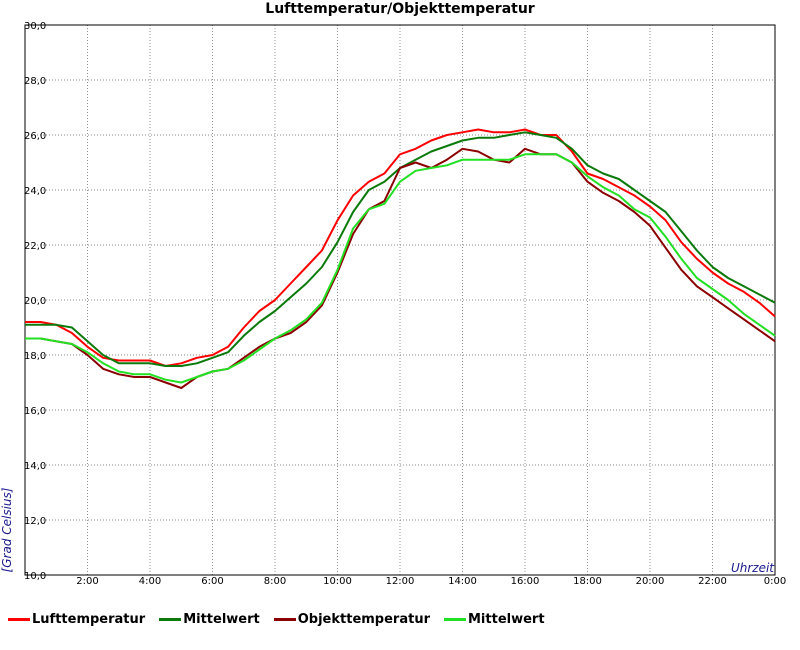  Describe the element at coordinates (337, 581) in the screenshot. I see `x-tick-label: 10:00` at that location.